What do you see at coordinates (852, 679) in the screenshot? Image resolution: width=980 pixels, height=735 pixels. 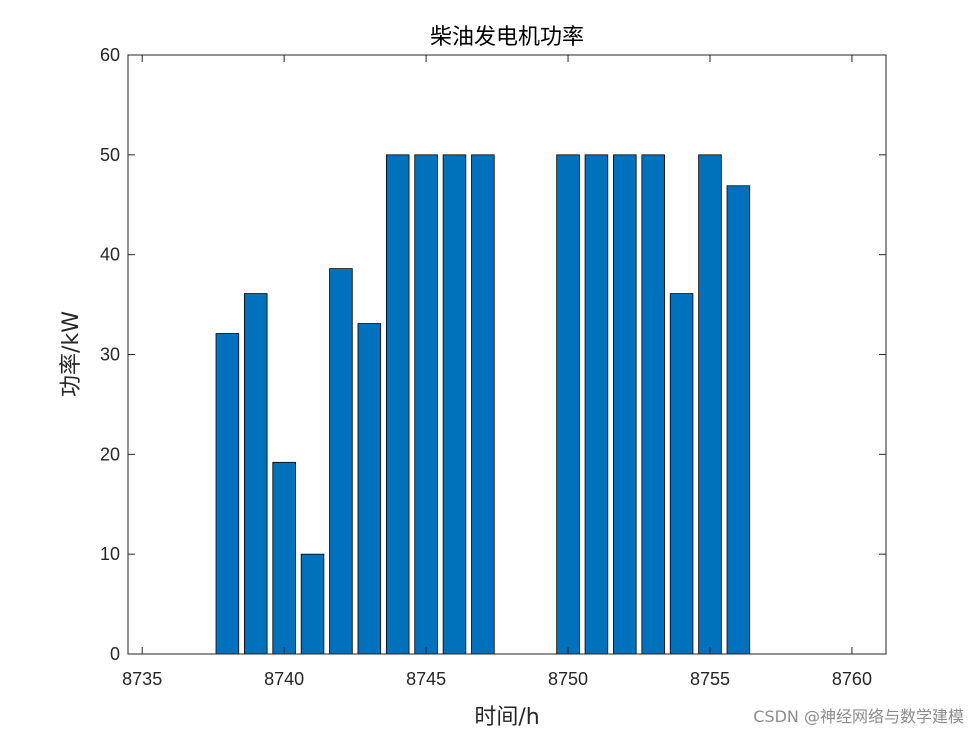 I see `x-tick-label: 8760` at bounding box center [852, 679].